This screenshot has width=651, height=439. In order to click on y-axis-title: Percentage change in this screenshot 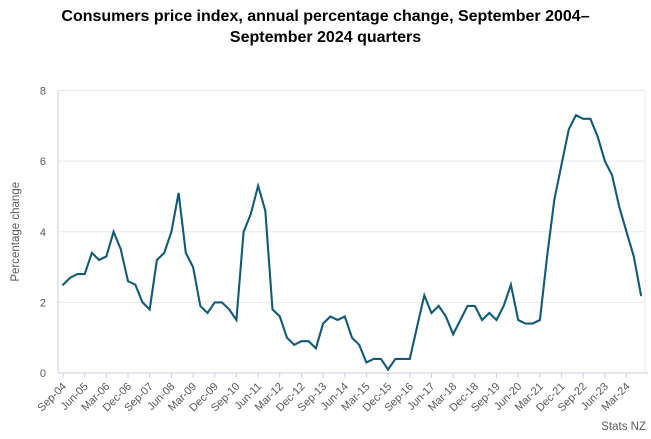, I will do `click(16, 232)`.